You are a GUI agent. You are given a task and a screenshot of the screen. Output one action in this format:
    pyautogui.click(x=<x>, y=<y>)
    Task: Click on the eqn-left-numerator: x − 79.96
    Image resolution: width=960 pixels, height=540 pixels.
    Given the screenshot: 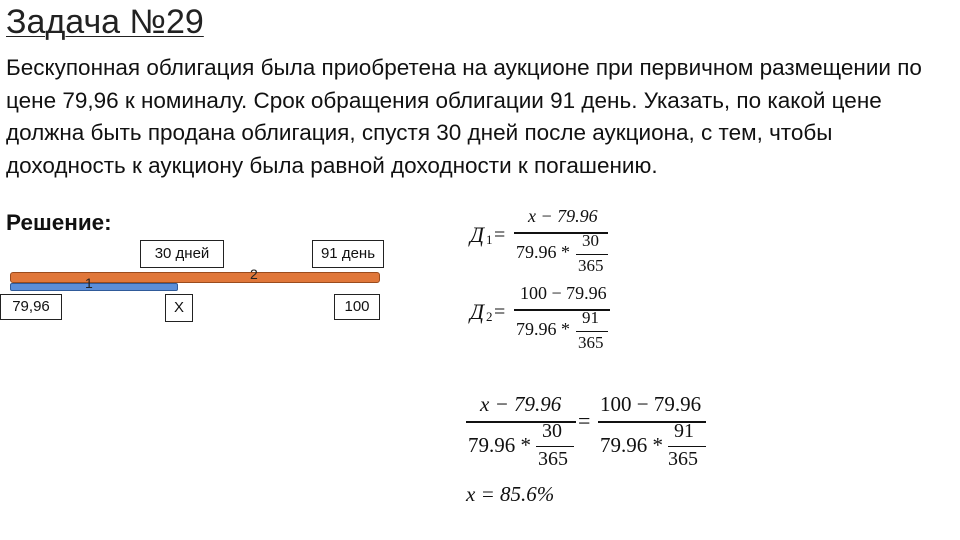 What is the action you would take?
    pyautogui.click(x=521, y=404)
    